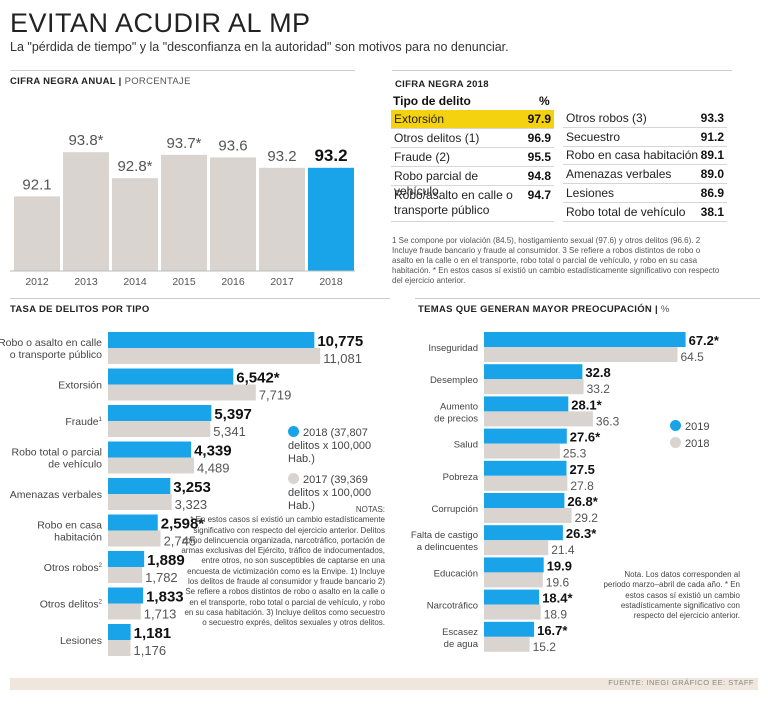 The height and width of the screenshot is (704, 768). Describe the element at coordinates (384, 684) in the screenshot. I see `footer-bar` at that location.